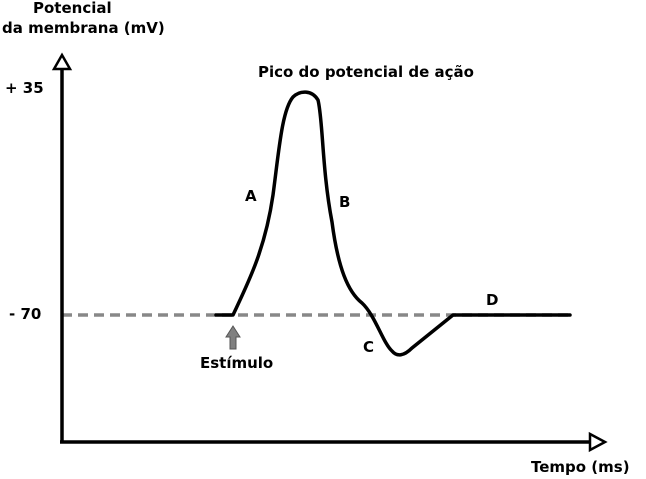 Image resolution: width=646 pixels, height=479 pixels. What do you see at coordinates (237, 363) in the screenshot?
I see `stimulus-label: Estímulo` at bounding box center [237, 363].